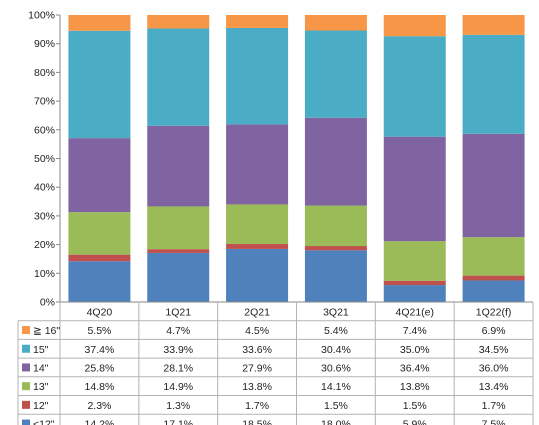  Describe the element at coordinates (178, 312) in the screenshot. I see `x-tick-label: 1Q21` at that location.